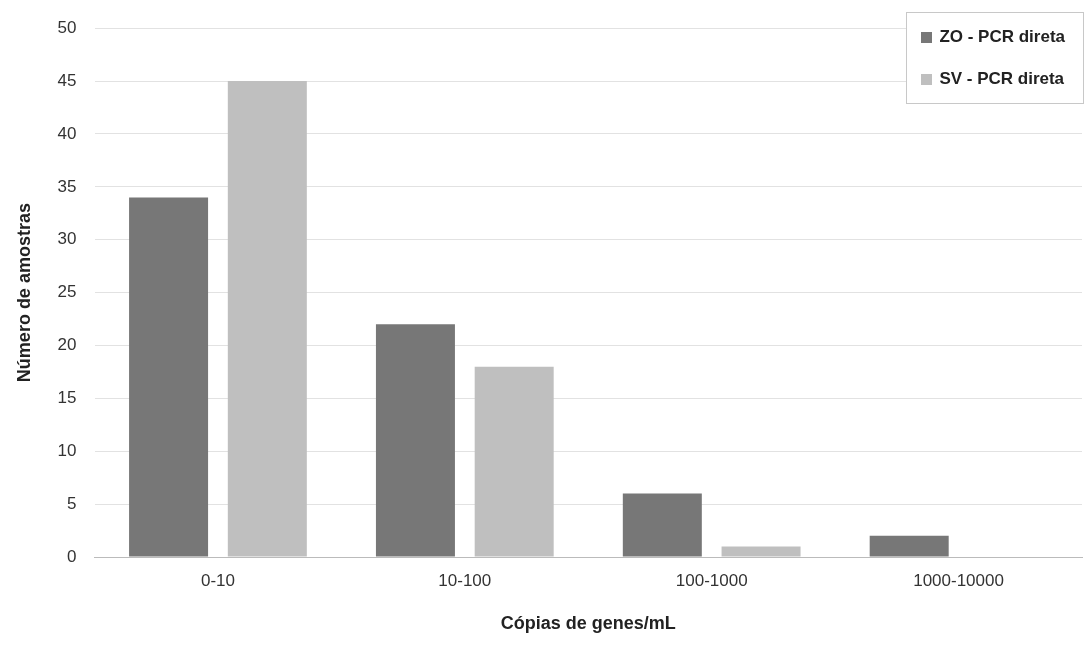 Image resolution: width=1090 pixels, height=647 pixels. I want to click on y-tick-label: 30, so click(67, 239).